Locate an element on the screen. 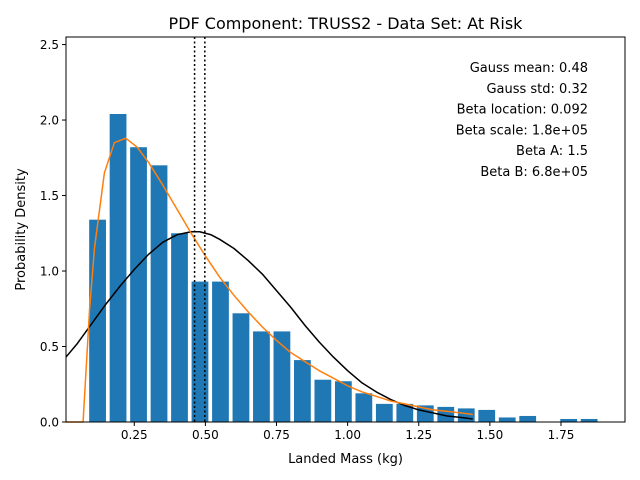 Image resolution: width=640 pixels, height=480 pixels. x-tick-label: 1.00 is located at coordinates (347, 435).